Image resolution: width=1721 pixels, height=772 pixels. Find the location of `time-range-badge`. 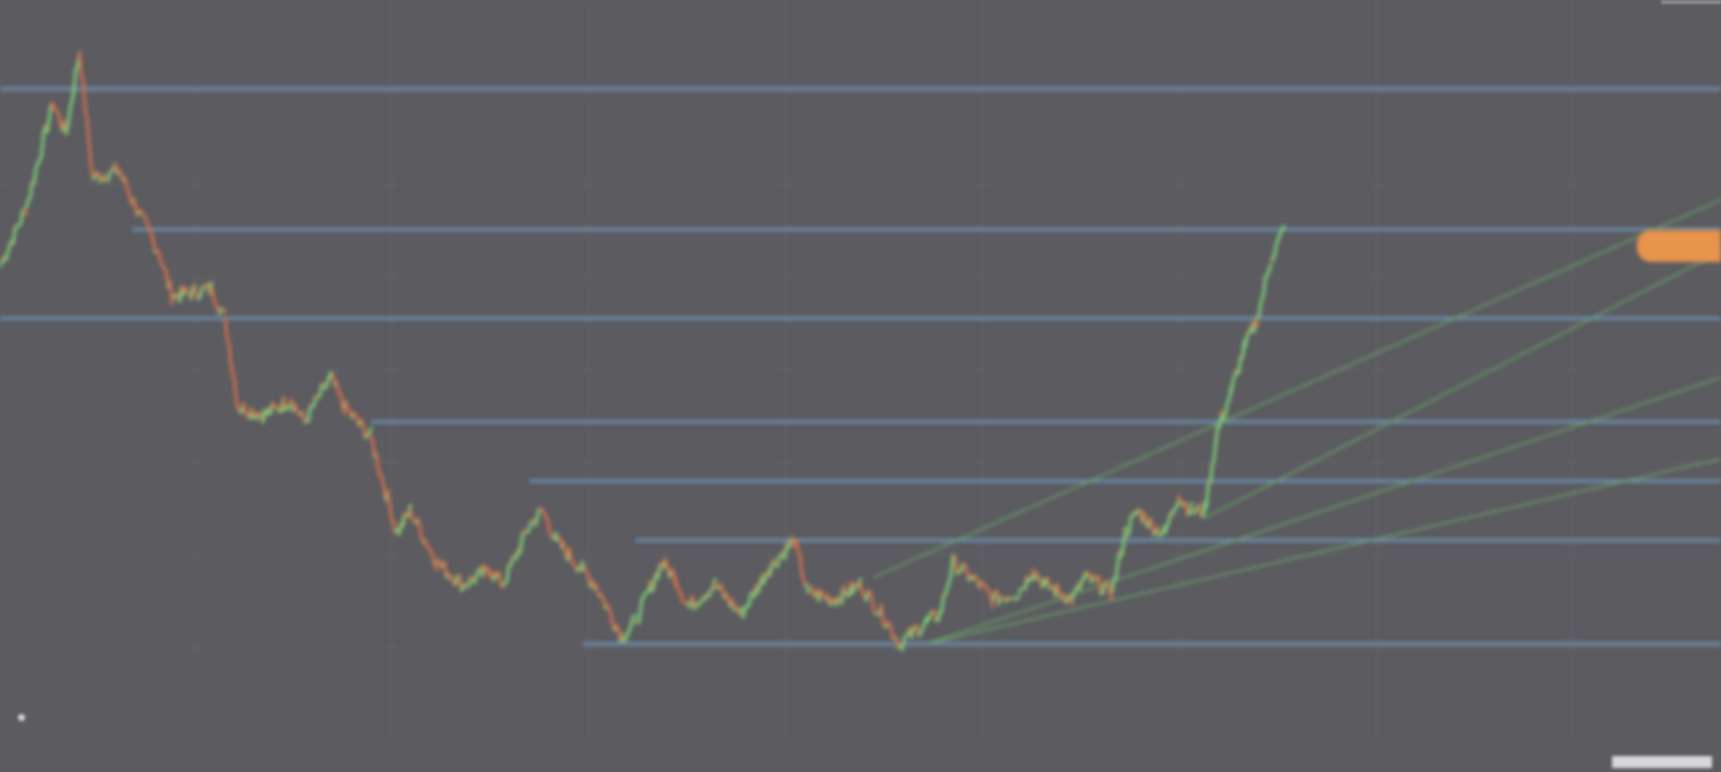

time-range-badge is located at coordinates (1662, 762).